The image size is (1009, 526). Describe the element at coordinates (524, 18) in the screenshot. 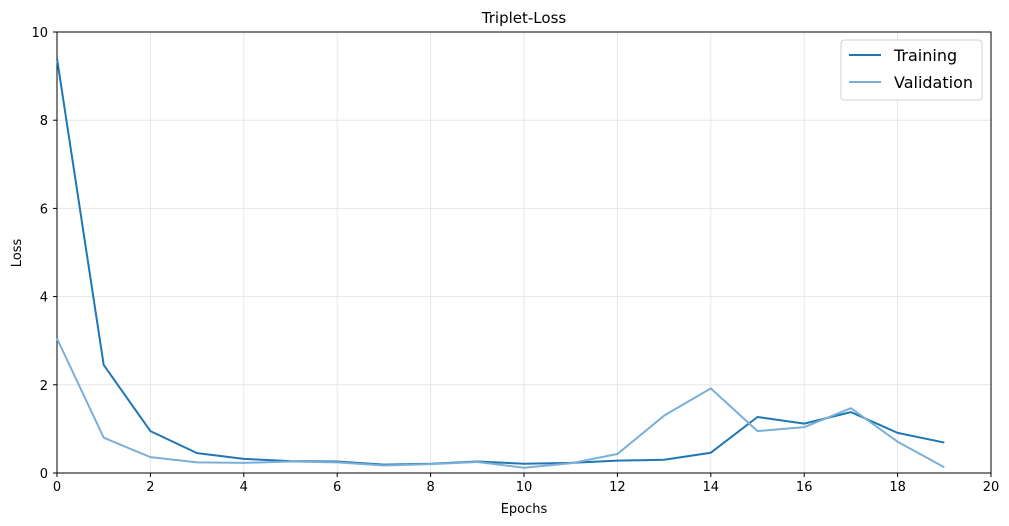

I see `chart-title: Triplet-Loss` at that location.